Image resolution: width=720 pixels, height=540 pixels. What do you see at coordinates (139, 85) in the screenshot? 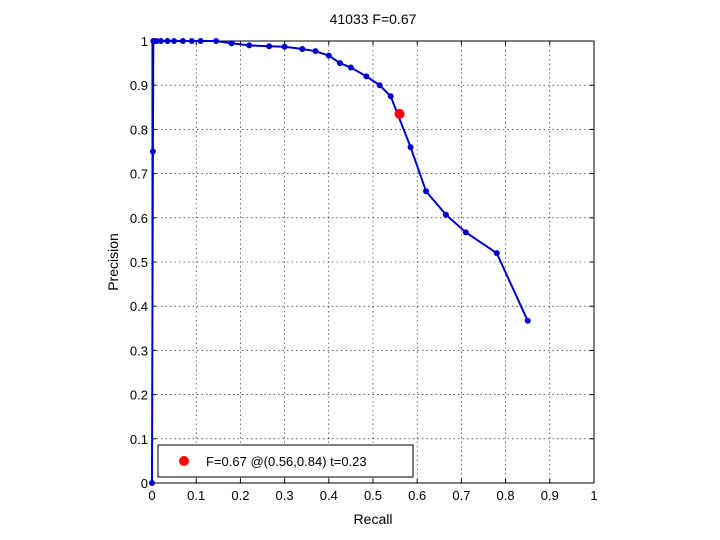
I see `y-tick-label: 0.9` at bounding box center [139, 85].